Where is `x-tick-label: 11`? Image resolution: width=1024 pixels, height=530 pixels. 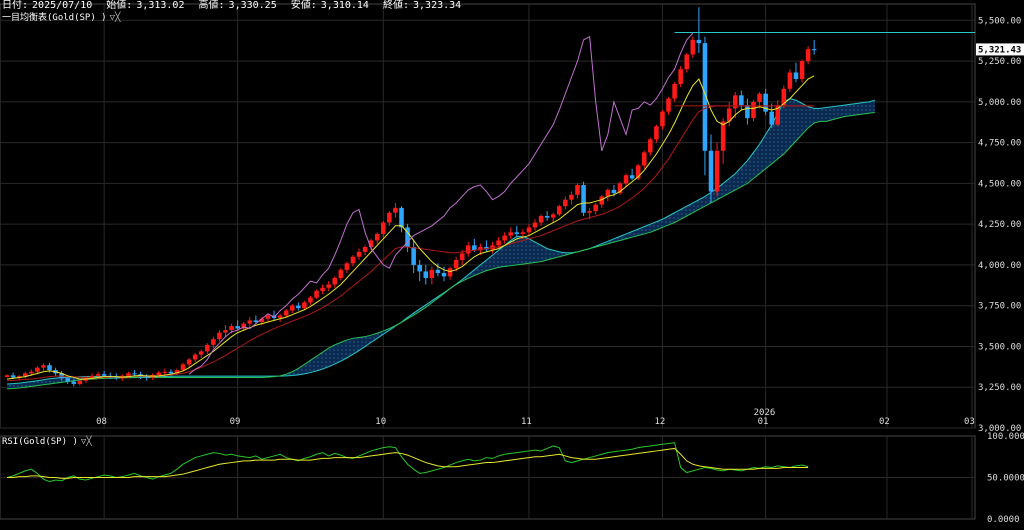
x-tick-label: 11 is located at coordinates (526, 422).